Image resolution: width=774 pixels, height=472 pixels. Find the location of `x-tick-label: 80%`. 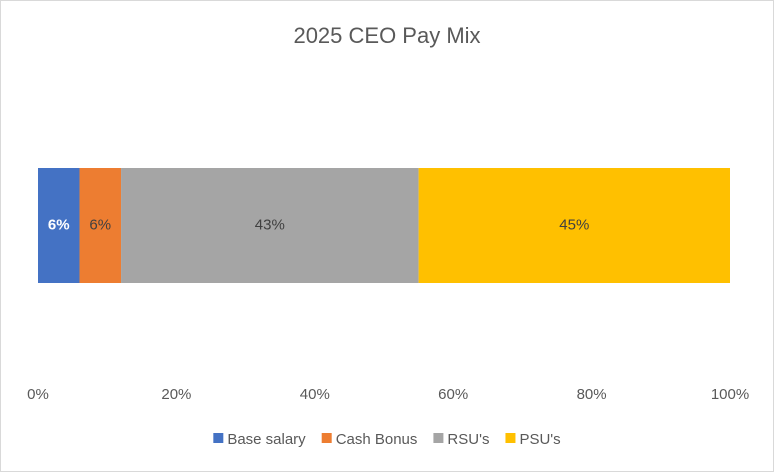

x-tick-label: 80% is located at coordinates (592, 394).